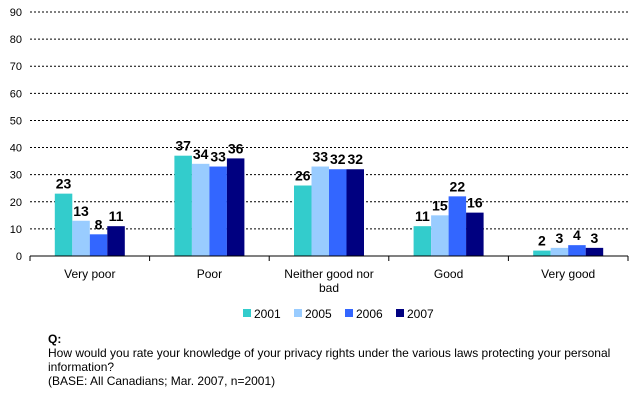 This screenshot has width=642, height=404. Describe the element at coordinates (89, 274) in the screenshot. I see `x-tick-label: Very poor` at that location.